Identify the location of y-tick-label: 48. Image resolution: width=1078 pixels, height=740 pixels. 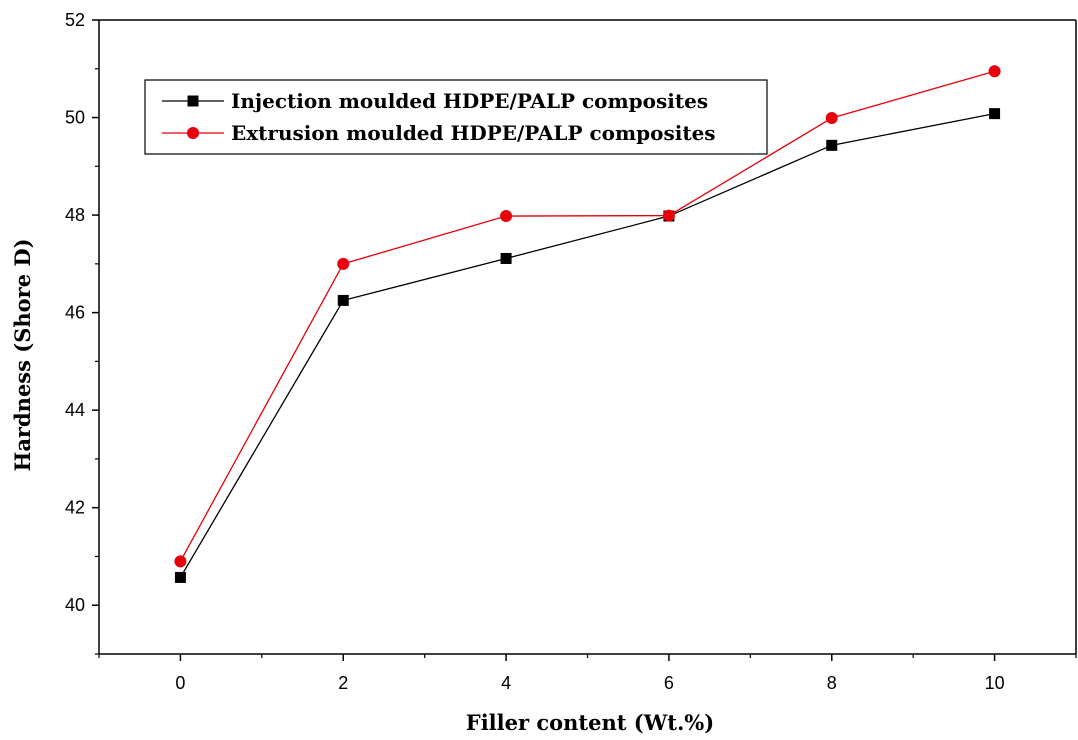
(75, 215).